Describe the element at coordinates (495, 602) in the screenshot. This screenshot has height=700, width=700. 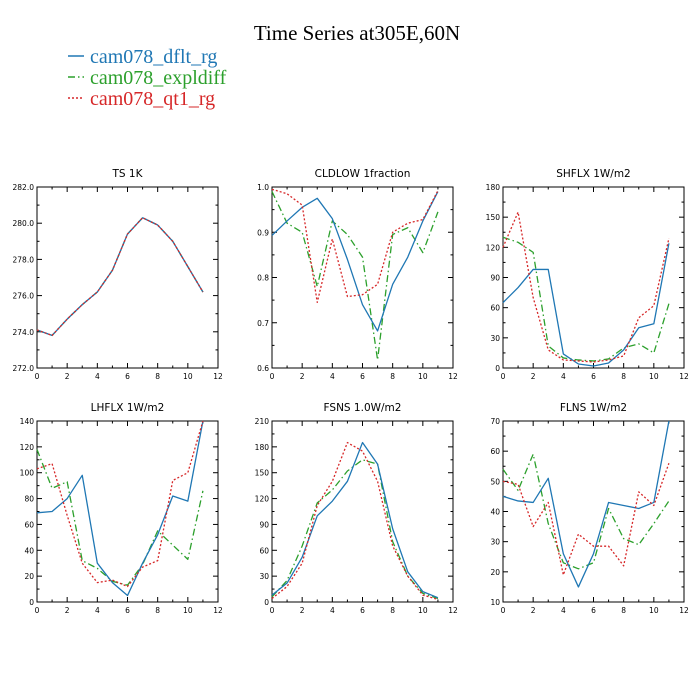
I see `y-tick-label-5-0: 10` at that location.